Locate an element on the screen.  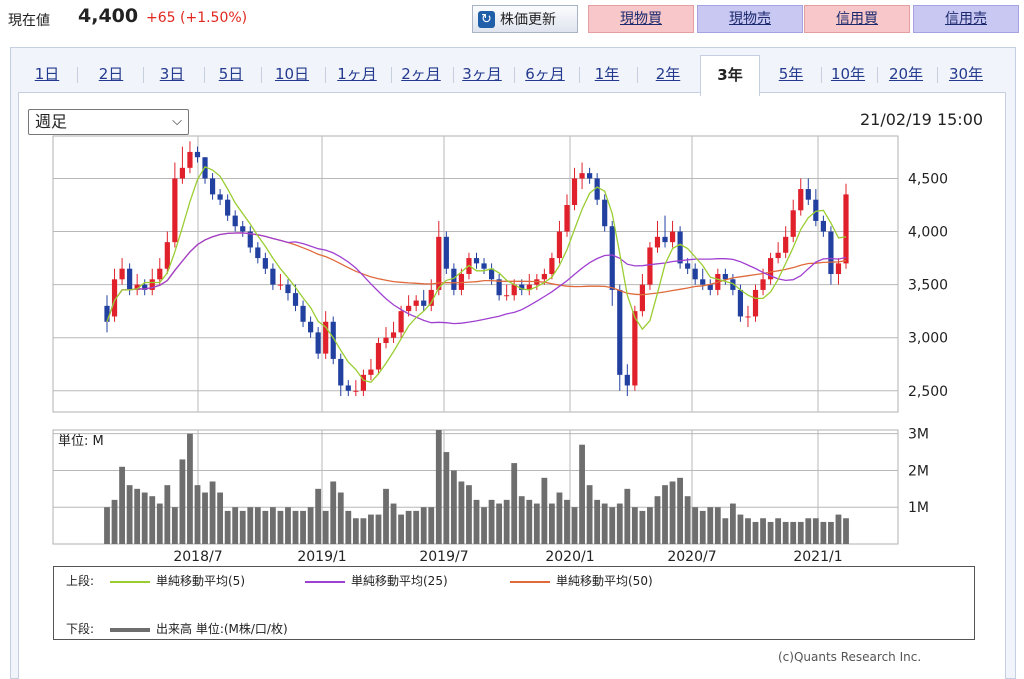
refresh-price-button: ↻ 株価更新 is located at coordinates (525, 19).